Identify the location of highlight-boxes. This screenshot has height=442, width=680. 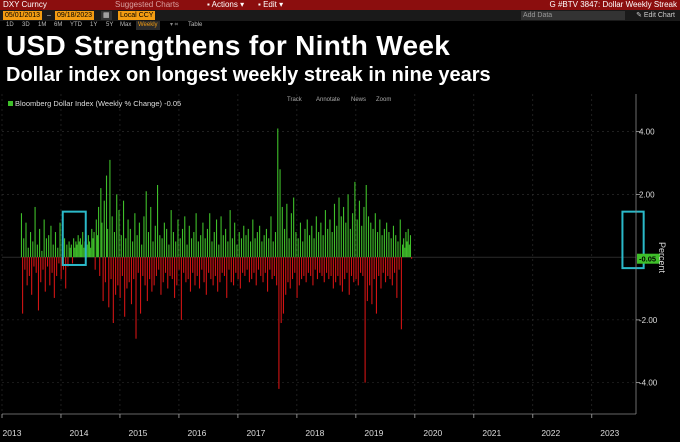
(353, 240).